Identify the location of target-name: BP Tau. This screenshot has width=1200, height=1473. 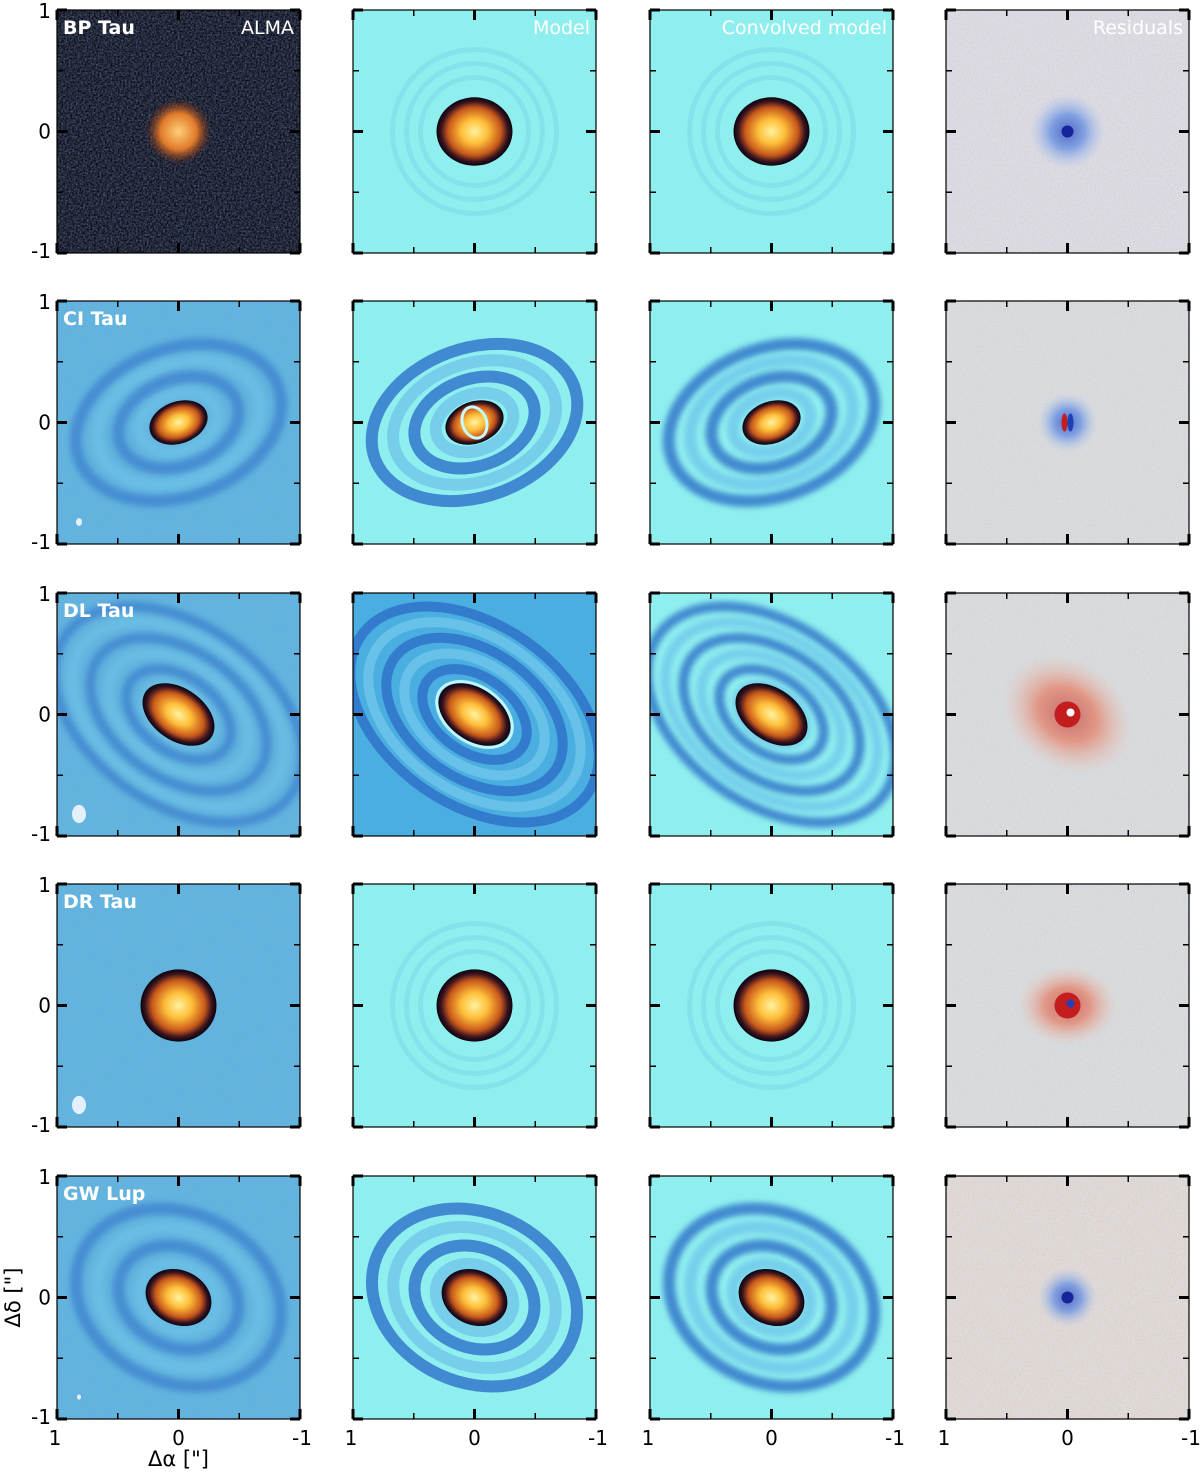
(99, 28).